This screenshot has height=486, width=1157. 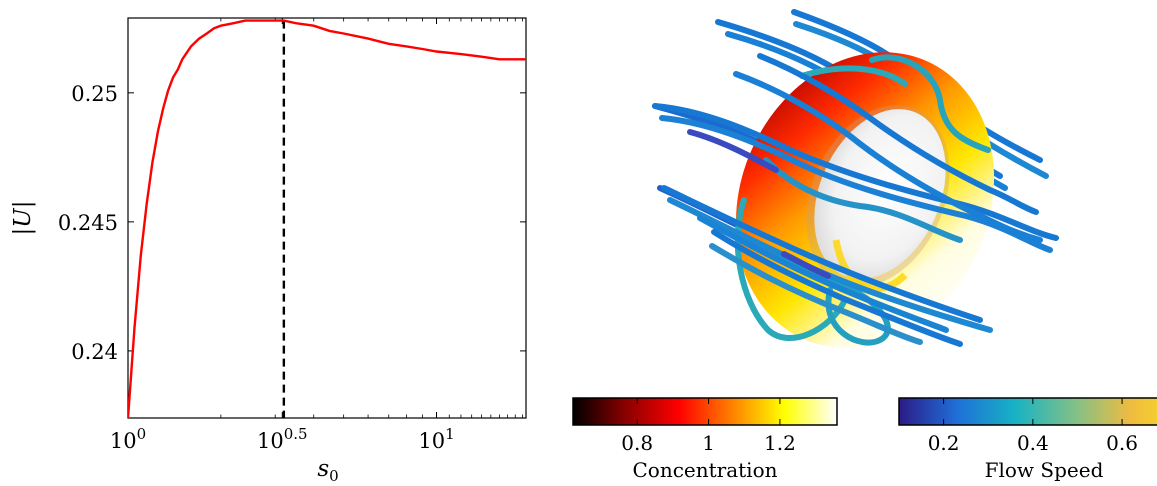 I want to click on y-tick-label: 0.25, so click(x=94, y=94).